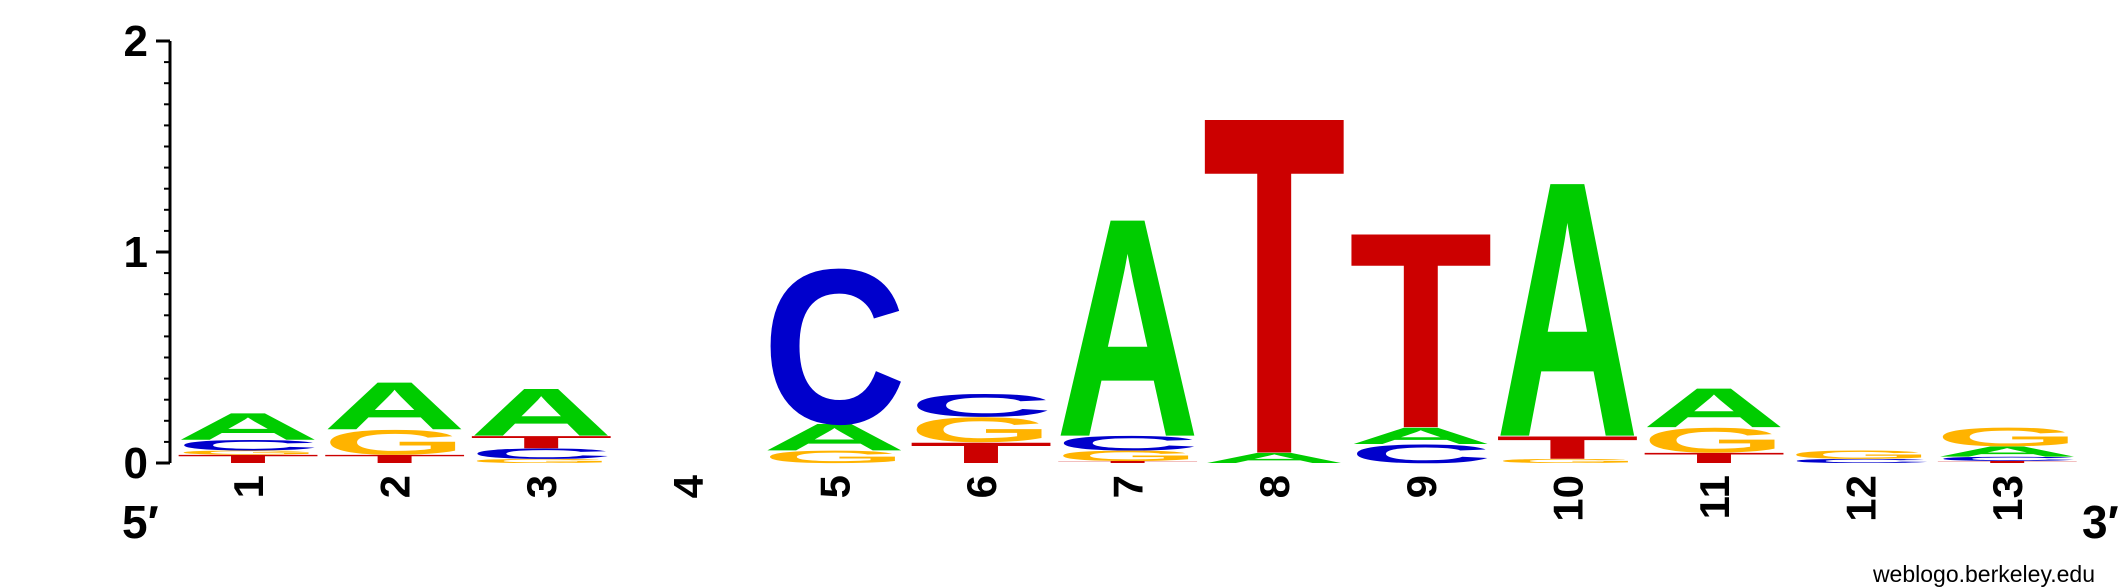 The image size is (2125, 588). What do you see at coordinates (1274, 458) in the screenshot?
I see `letter-A-pos-8: A` at bounding box center [1274, 458].